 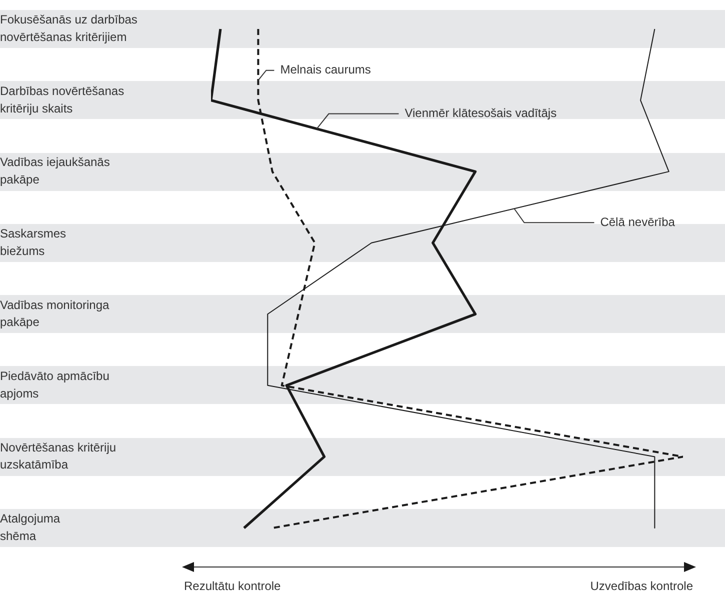 I want to click on text: Vienmēr klātesošais vadītājs, so click(x=480, y=113).